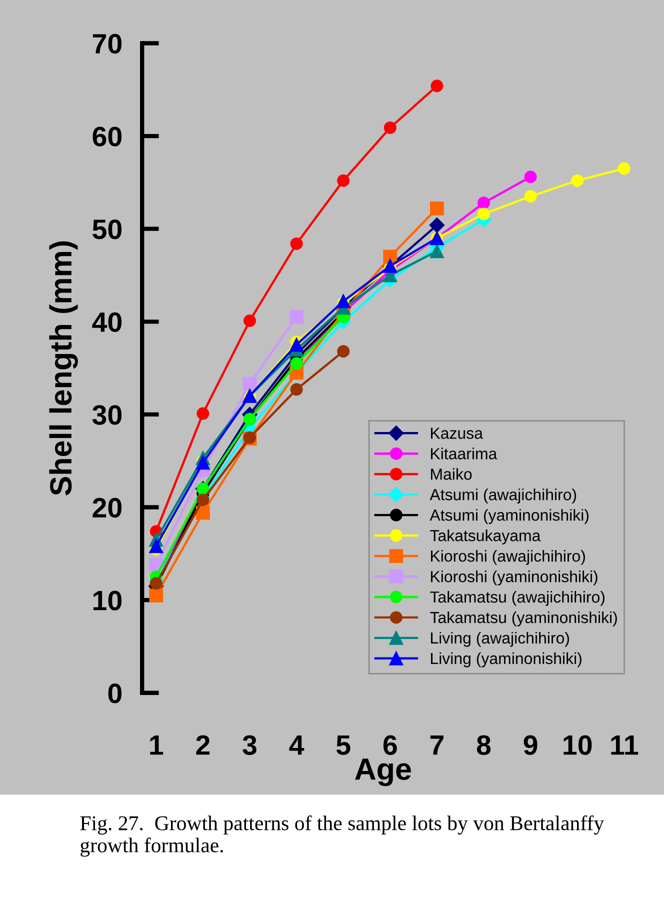  Describe the element at coordinates (249, 745) in the screenshot. I see `x-tick-label: 3` at that location.